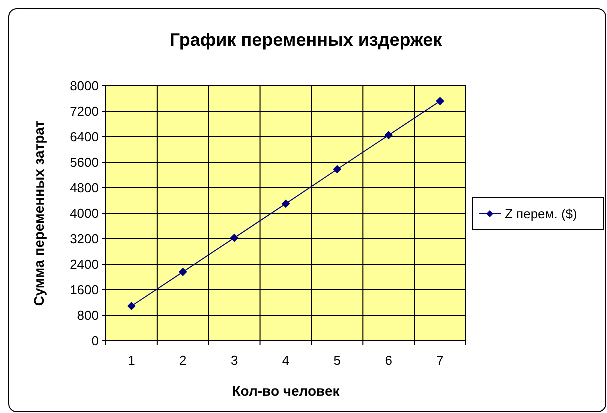 The height and width of the screenshot is (413, 607). Describe the element at coordinates (132, 360) in the screenshot. I see `x-tick-label: 1` at that location.